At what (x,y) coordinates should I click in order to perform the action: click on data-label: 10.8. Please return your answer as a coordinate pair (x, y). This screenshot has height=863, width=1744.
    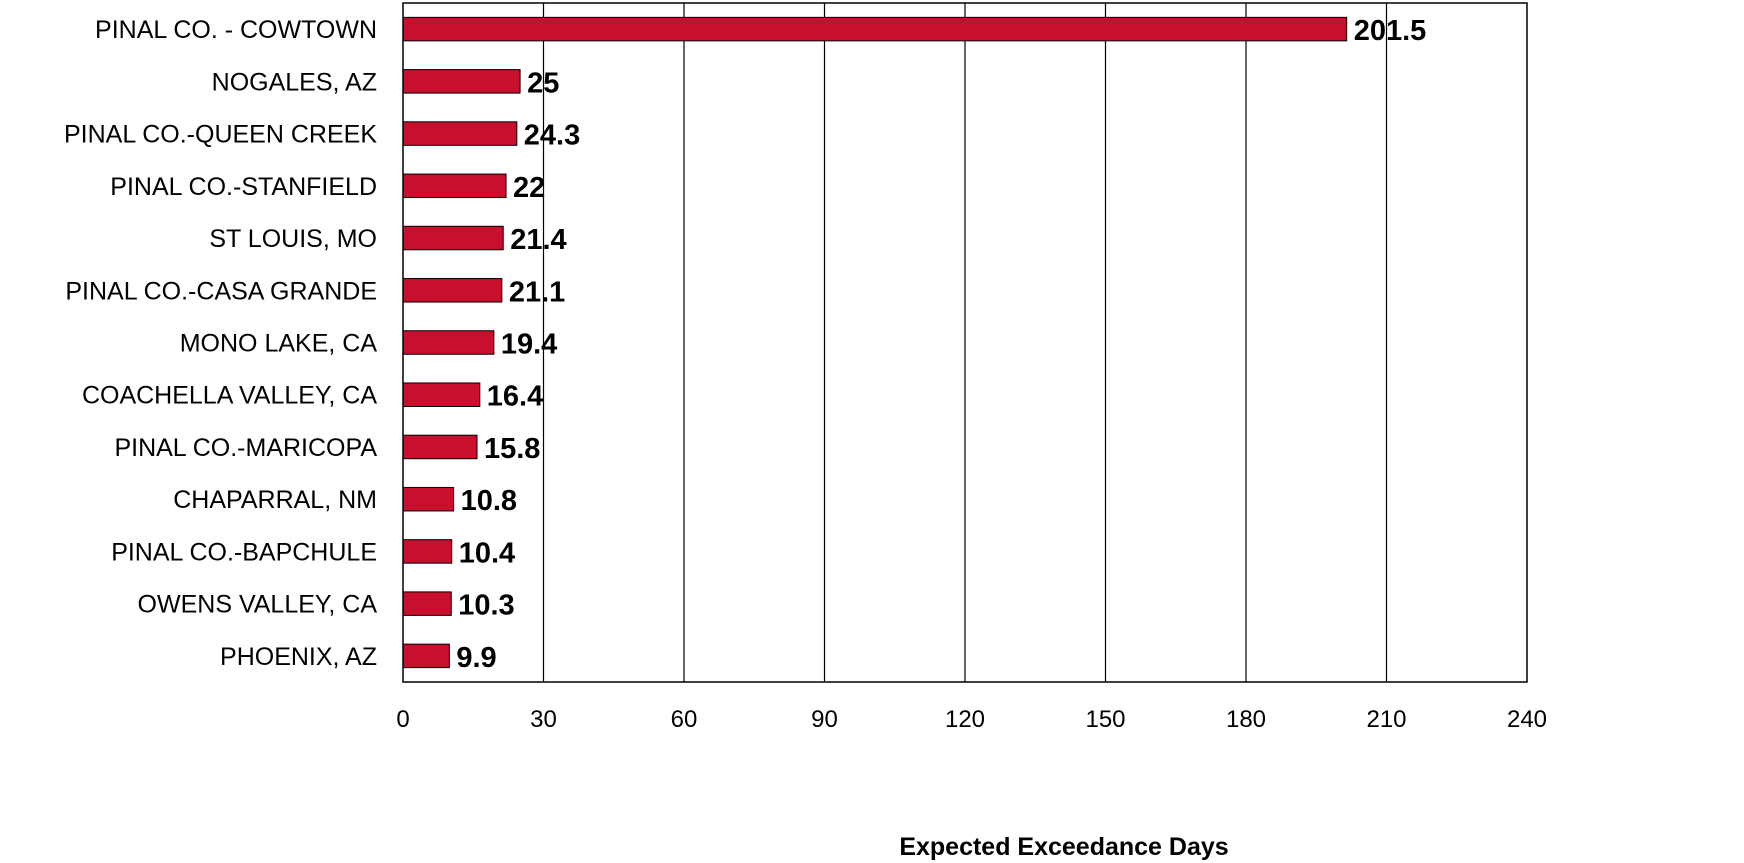
    Looking at the image, I should click on (489, 501).